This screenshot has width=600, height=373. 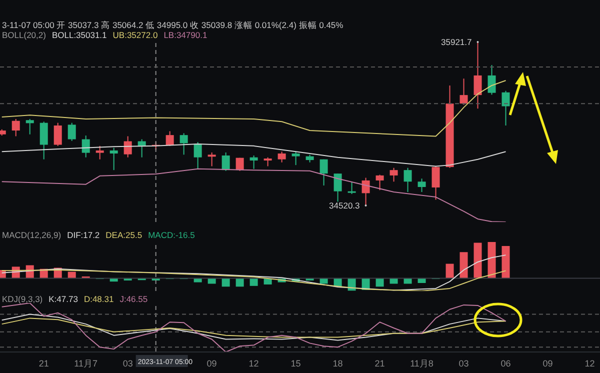 What do you see at coordinates (337, 363) in the screenshot?
I see `x-tick-label: 18` at bounding box center [337, 363].